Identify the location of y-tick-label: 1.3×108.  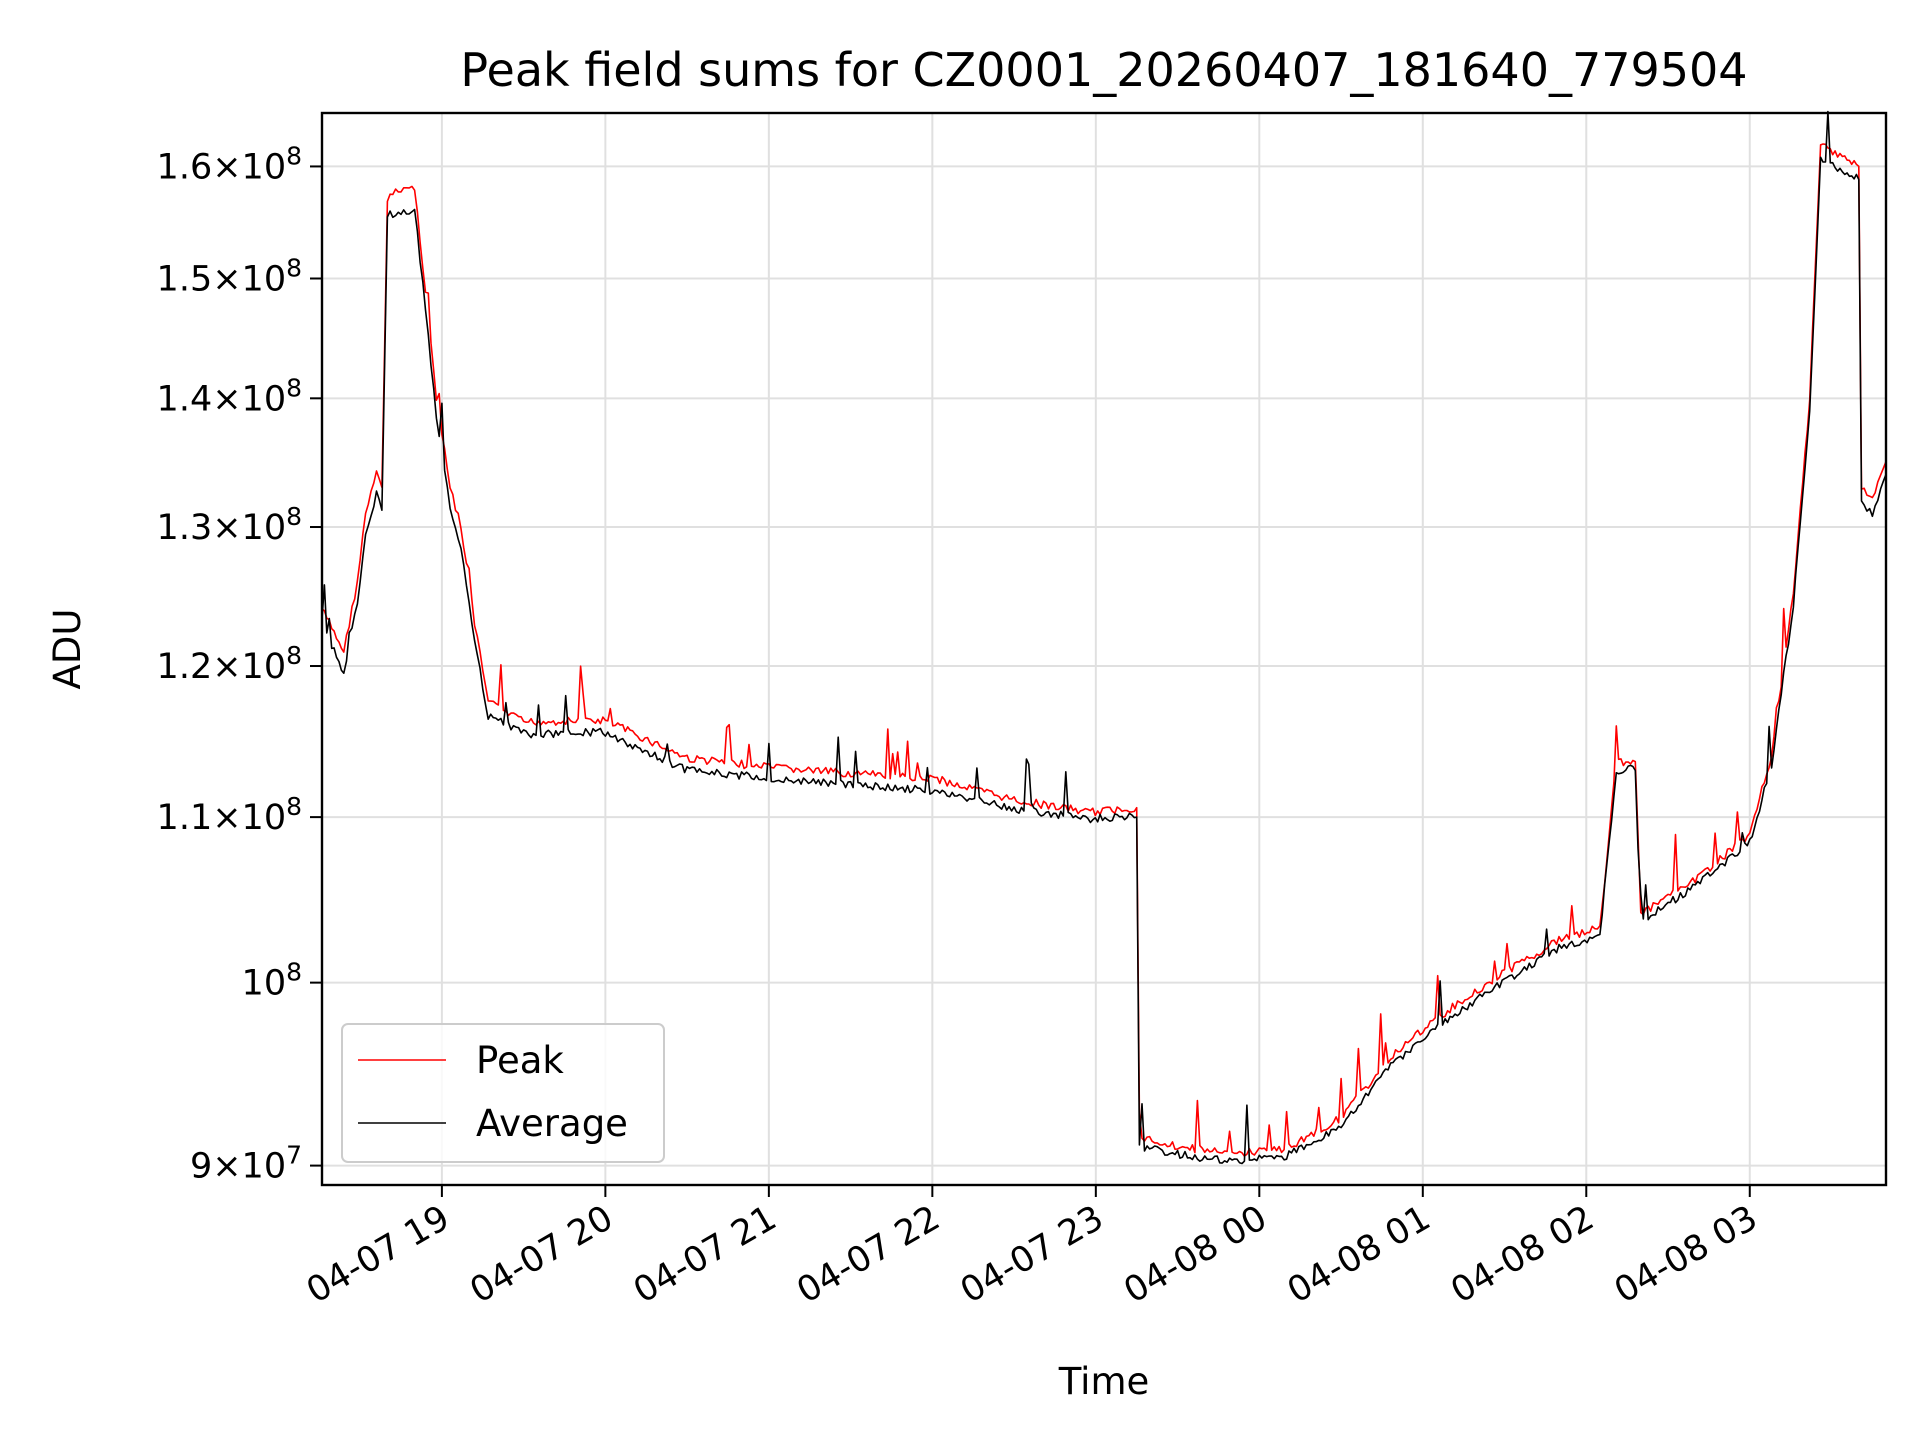
(229, 525).